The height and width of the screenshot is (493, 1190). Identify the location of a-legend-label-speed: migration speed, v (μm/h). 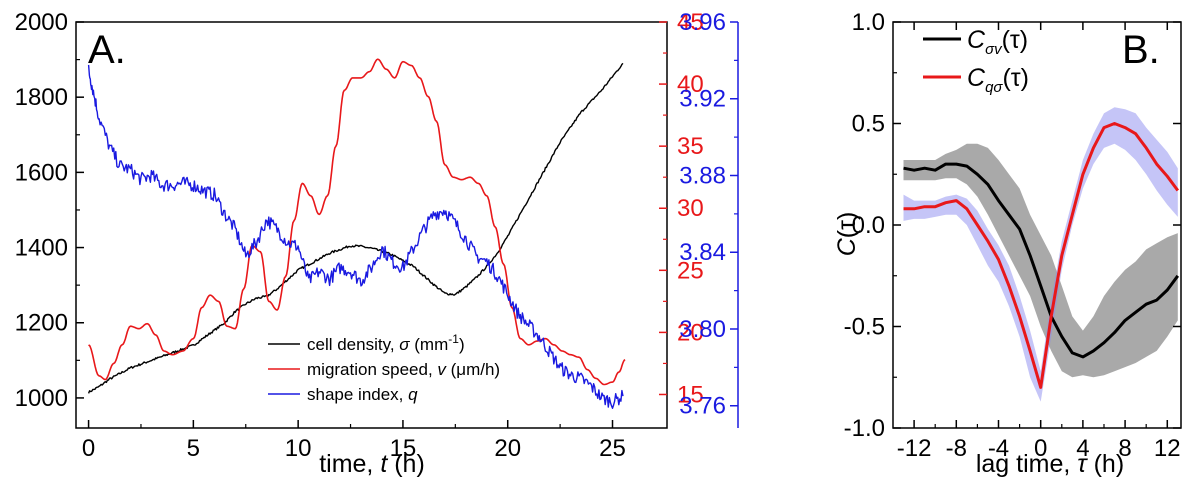
(403, 369).